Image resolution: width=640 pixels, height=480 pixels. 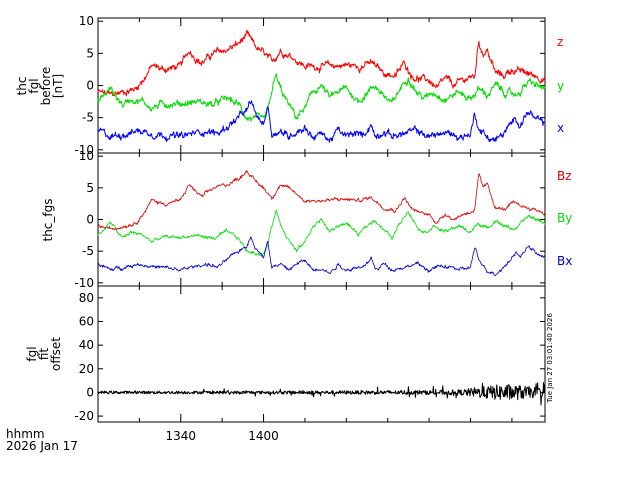 What do you see at coordinates (321, 121) in the screenshot?
I see `series-line-x` at bounding box center [321, 121].